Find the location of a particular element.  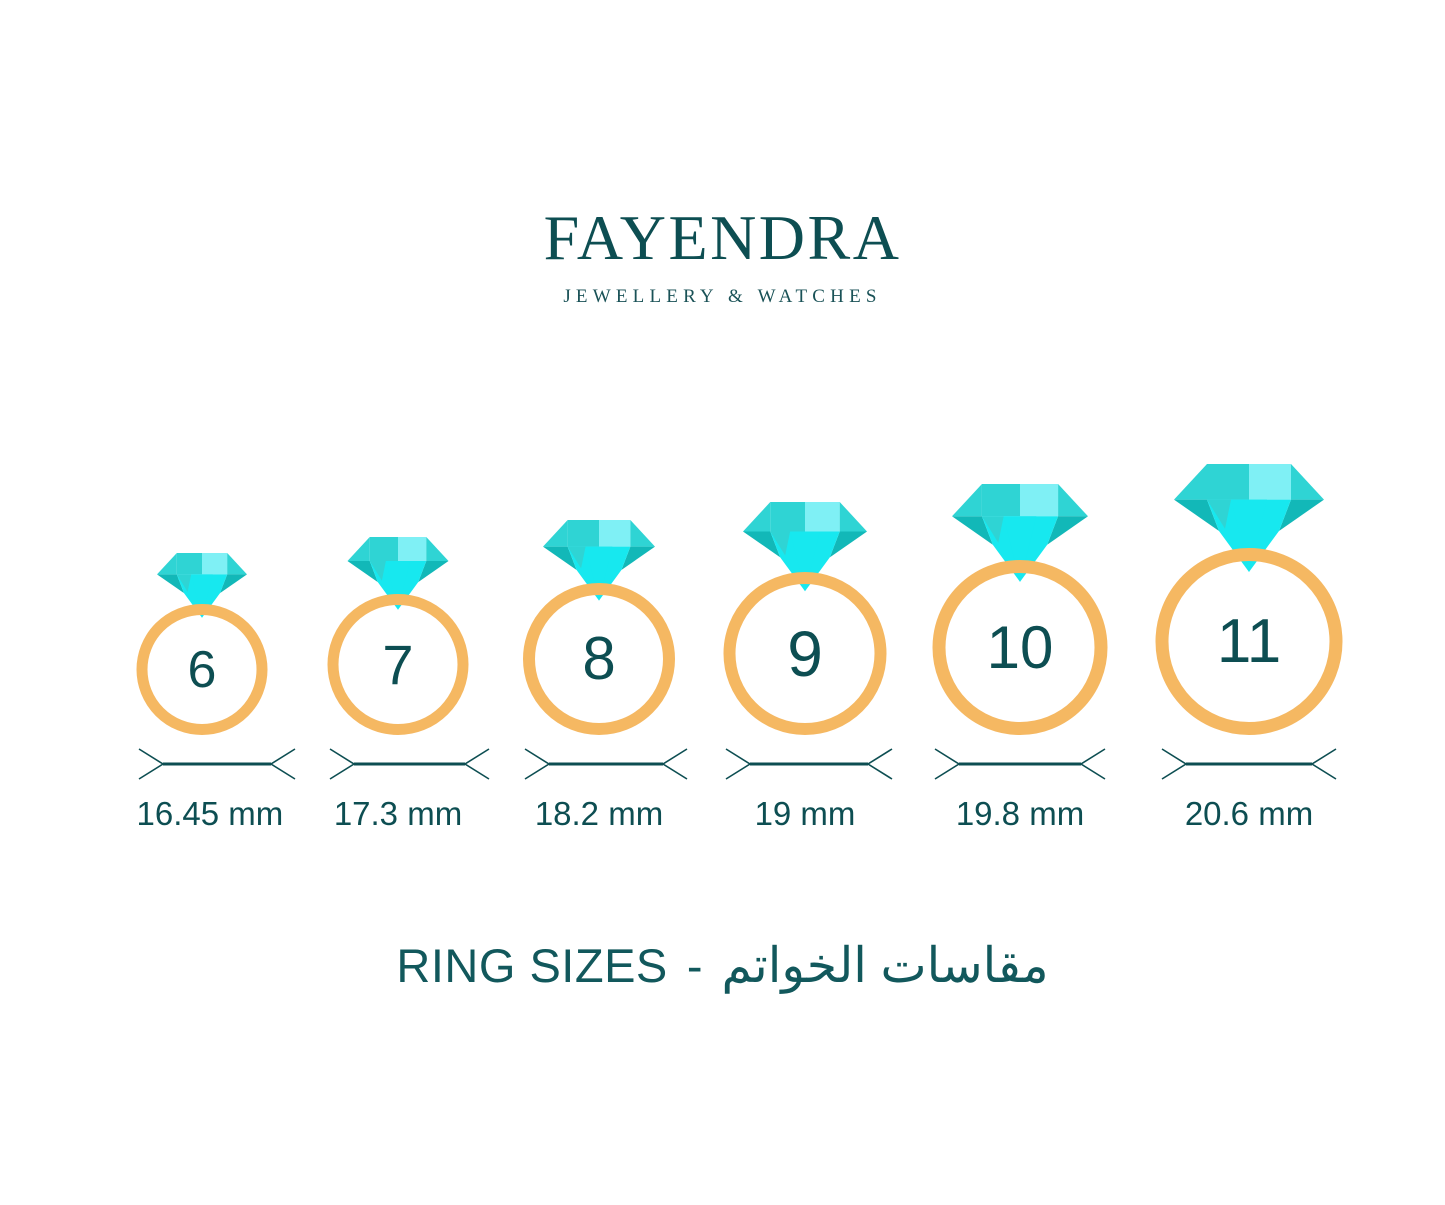

ring-band: 9 is located at coordinates (805, 653).